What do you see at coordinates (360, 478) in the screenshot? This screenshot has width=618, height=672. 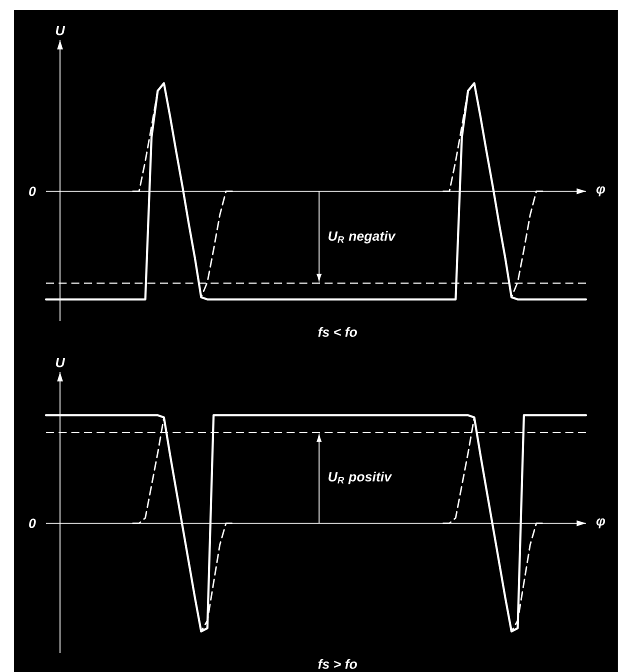 I see `ref-line-label: U$_{R}$ positiv` at bounding box center [360, 478].